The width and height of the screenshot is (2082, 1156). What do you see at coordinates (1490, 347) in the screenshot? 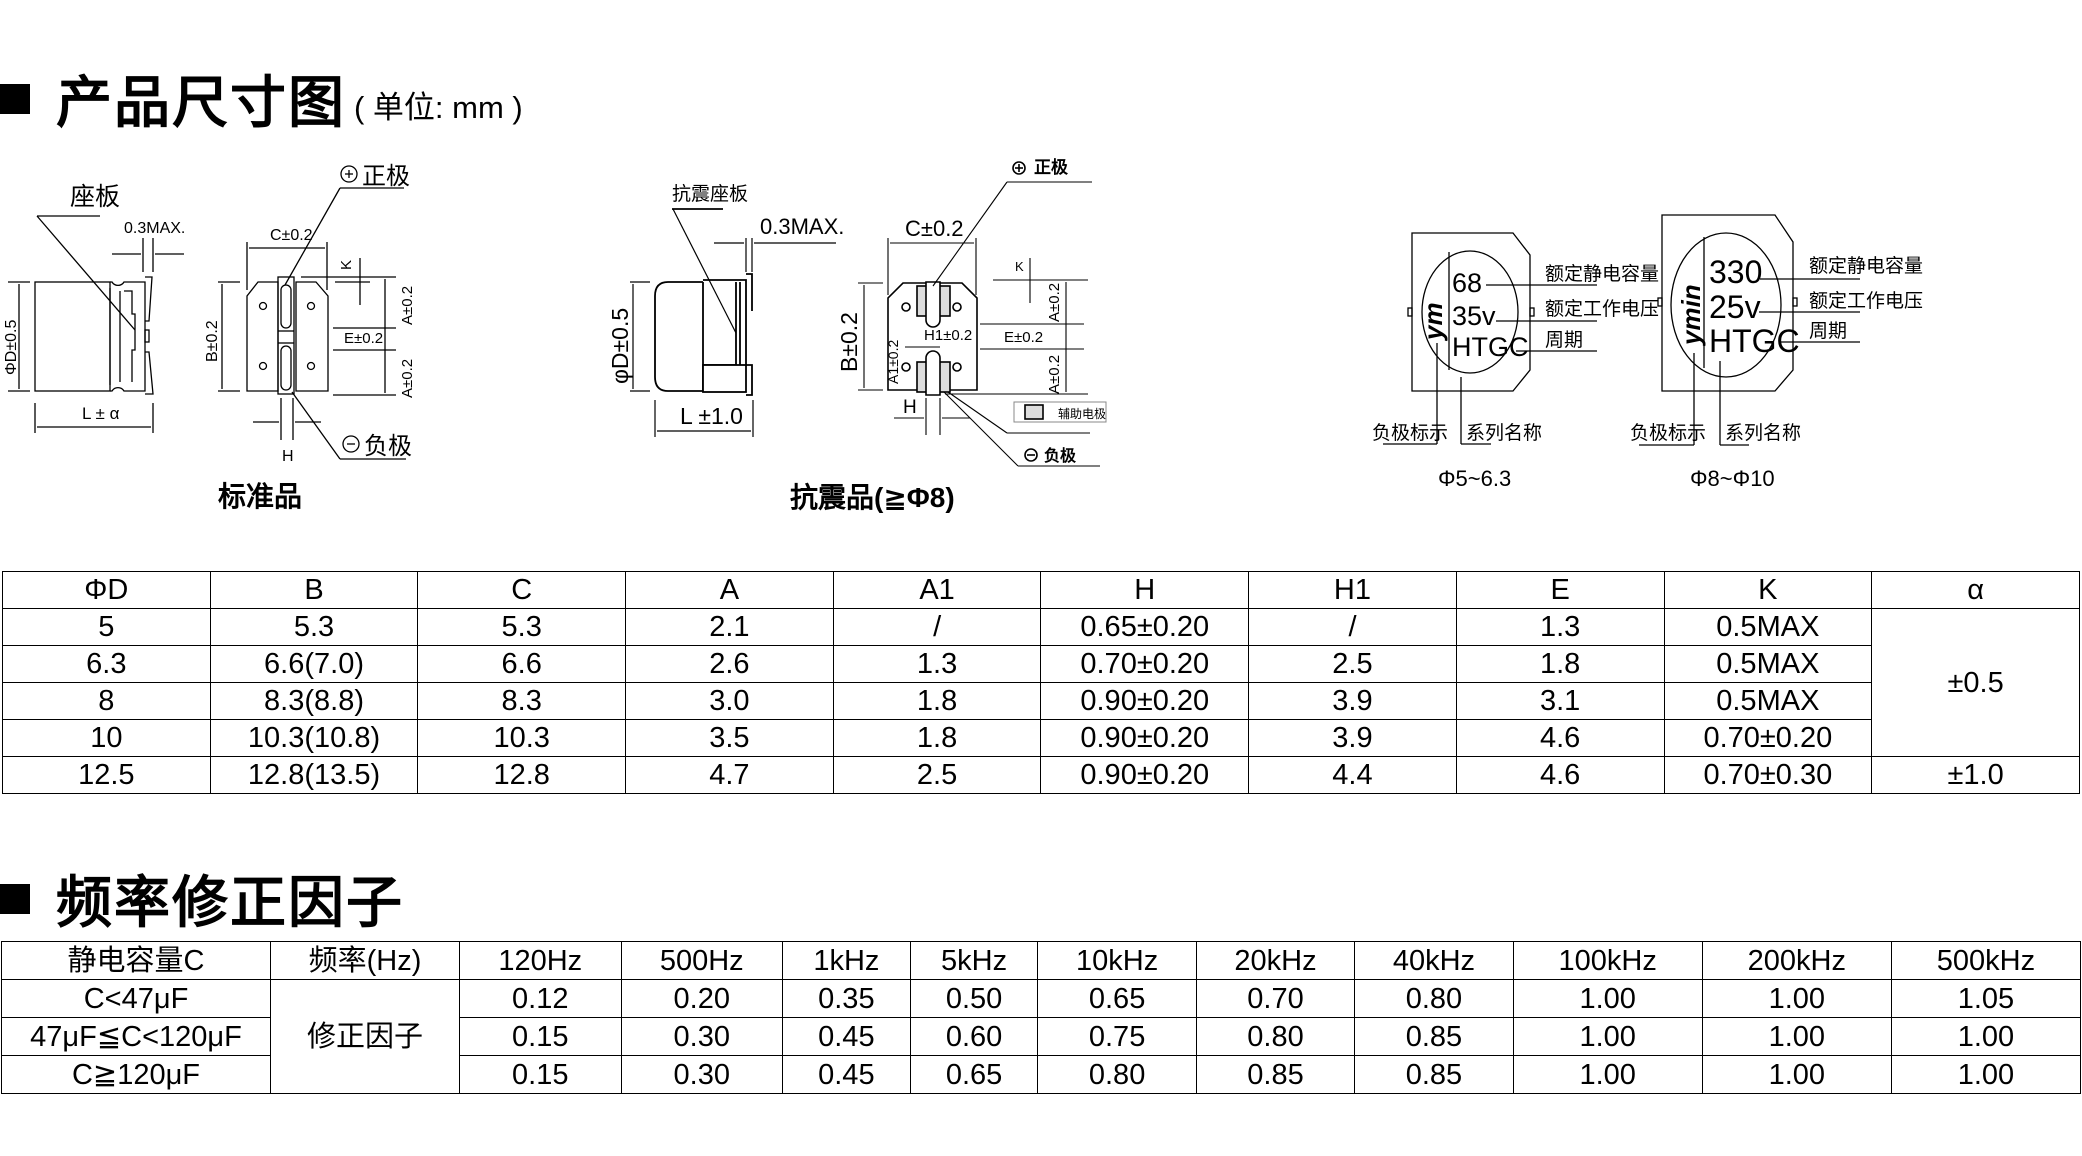
I see `marking-series: HTGC` at bounding box center [1490, 347].